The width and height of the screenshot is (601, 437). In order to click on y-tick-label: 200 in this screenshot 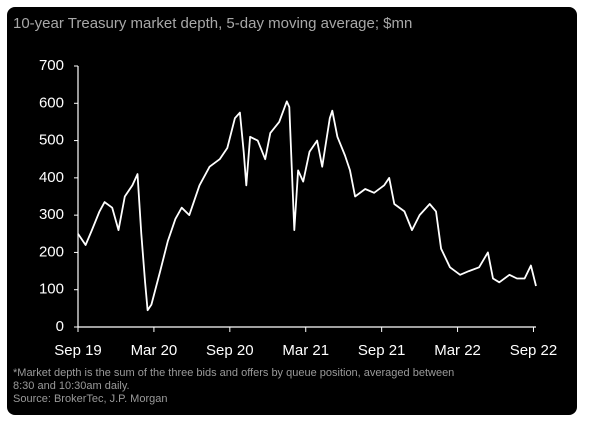, I will do `click(51, 251)`.